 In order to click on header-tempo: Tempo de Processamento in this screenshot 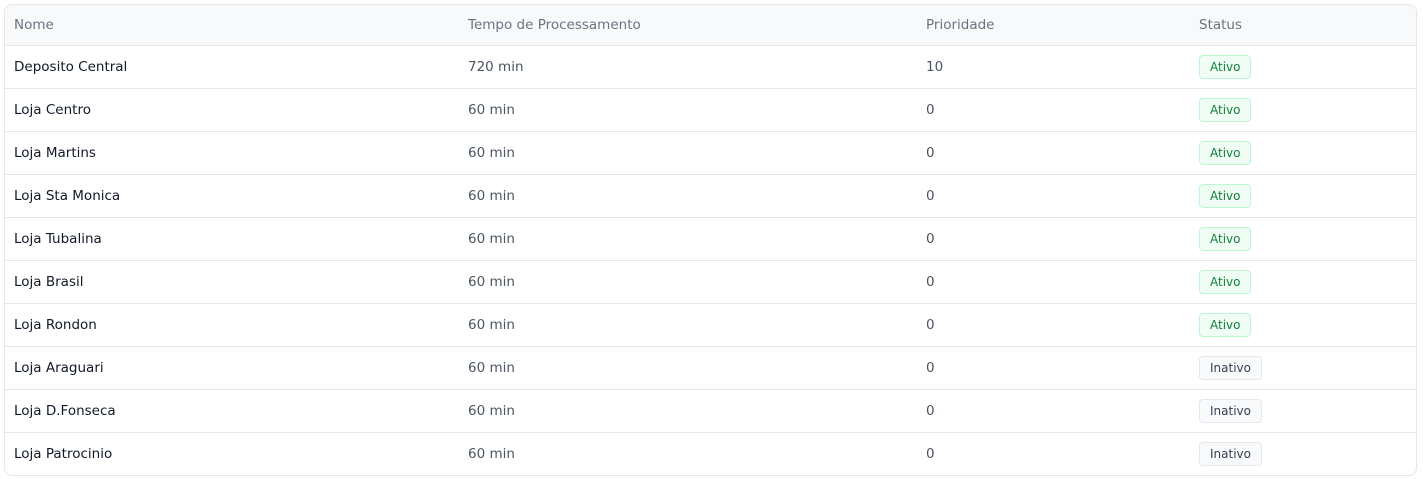, I will do `click(688, 25)`.